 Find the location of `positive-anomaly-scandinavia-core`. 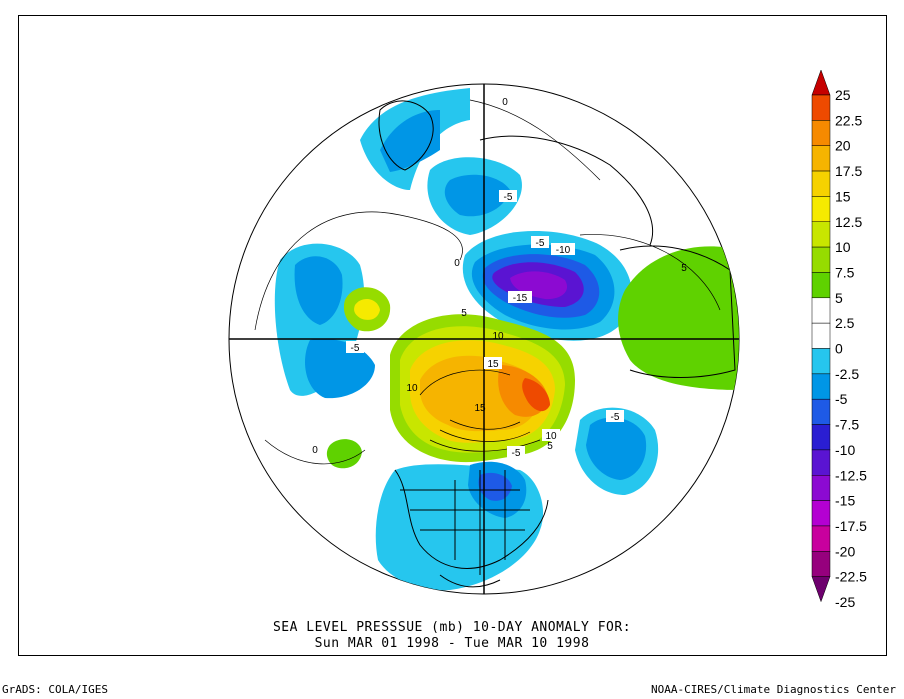

positive-anomaly-scandinavia-core is located at coordinates (367, 309).